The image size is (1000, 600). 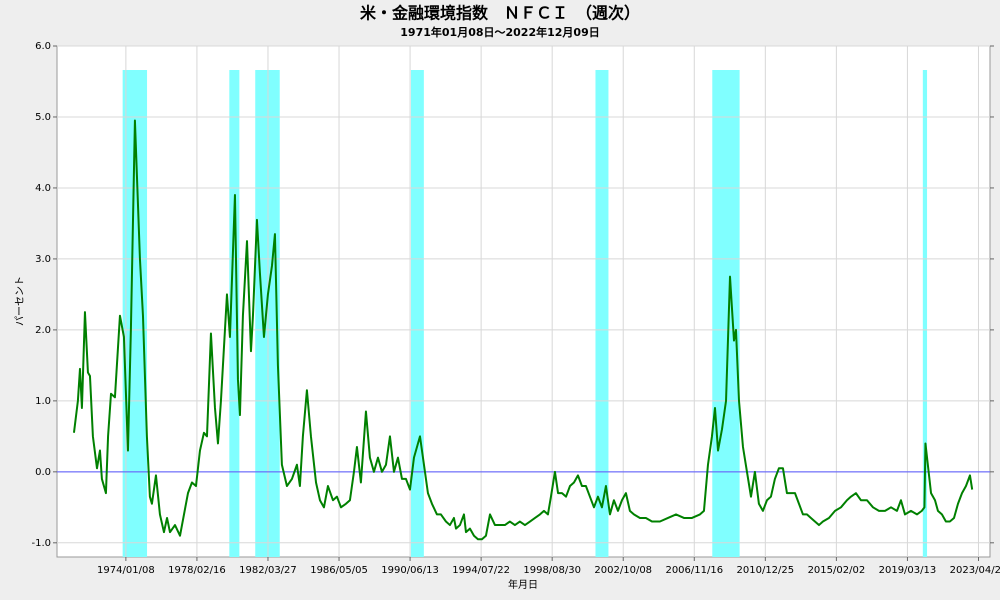 I want to click on y-tick-label: 6.0, so click(x=43, y=46).